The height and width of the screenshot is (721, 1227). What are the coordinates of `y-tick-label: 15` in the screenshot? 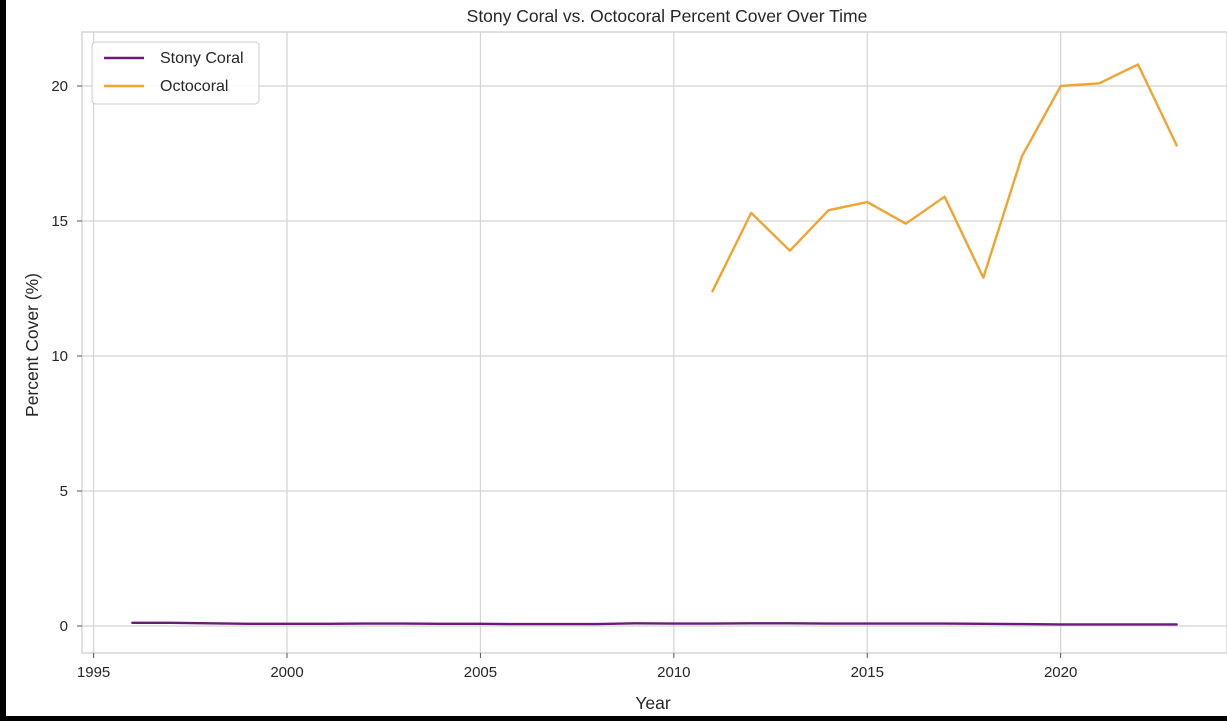 It's located at (59, 221).